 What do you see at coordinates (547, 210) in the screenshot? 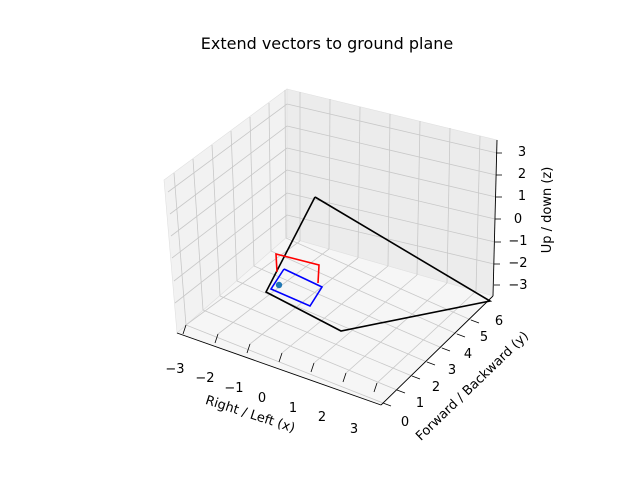
I see `z-axis-label: Up / down (z)` at bounding box center [547, 210].